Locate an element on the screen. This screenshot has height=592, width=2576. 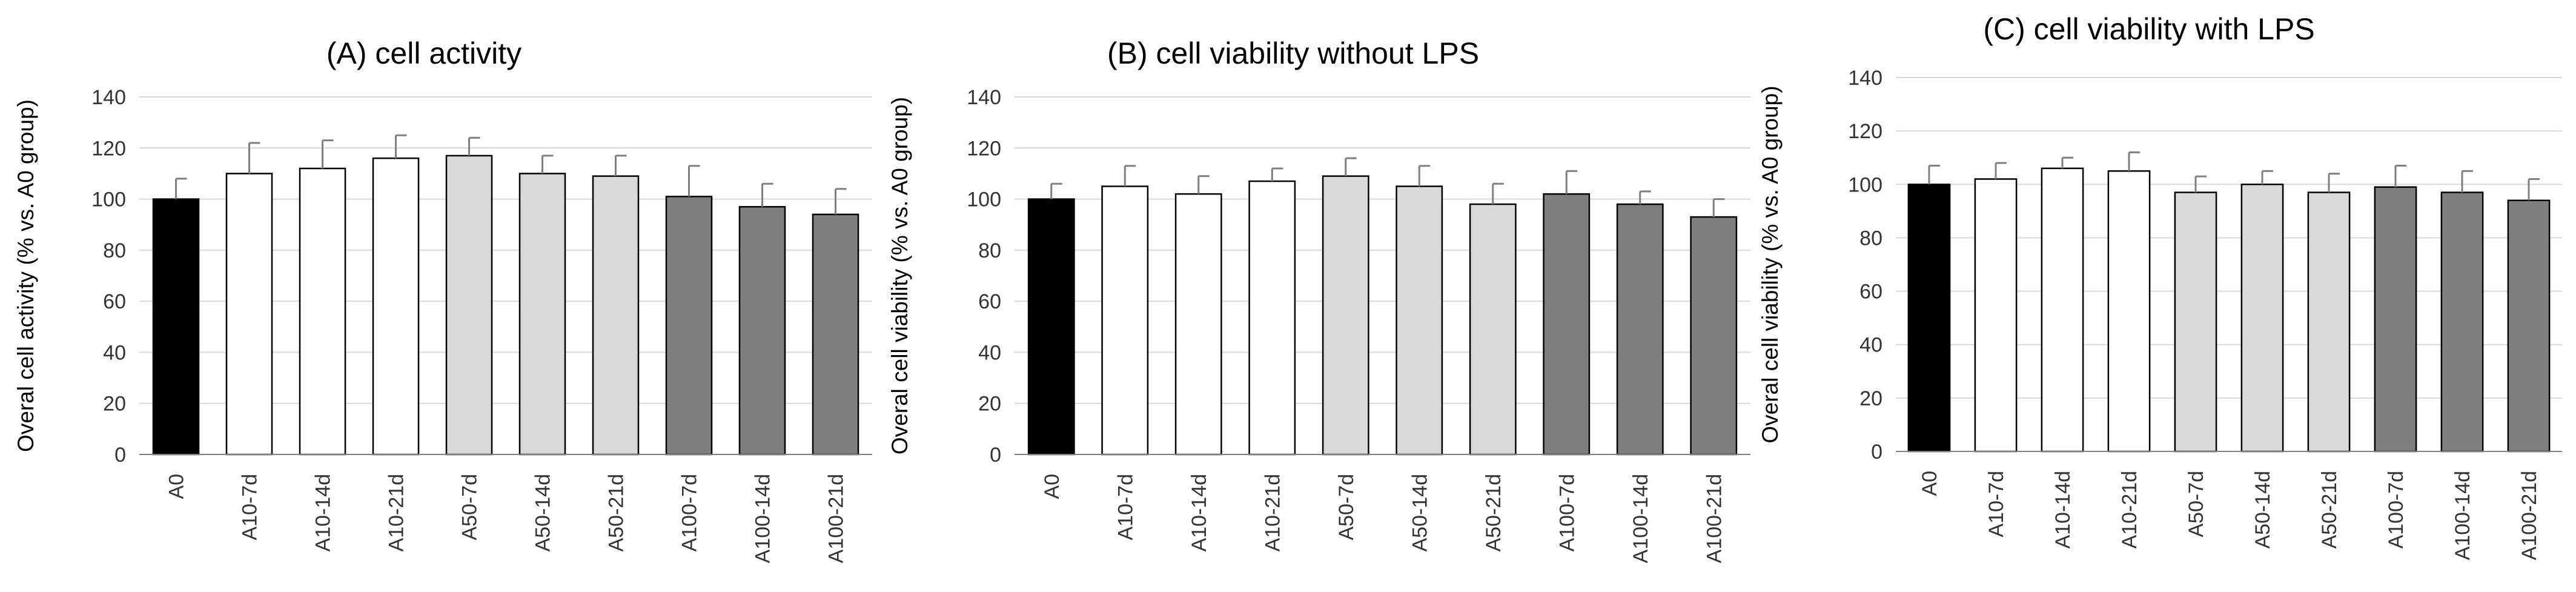
y-tick-label: 100 is located at coordinates (984, 199).